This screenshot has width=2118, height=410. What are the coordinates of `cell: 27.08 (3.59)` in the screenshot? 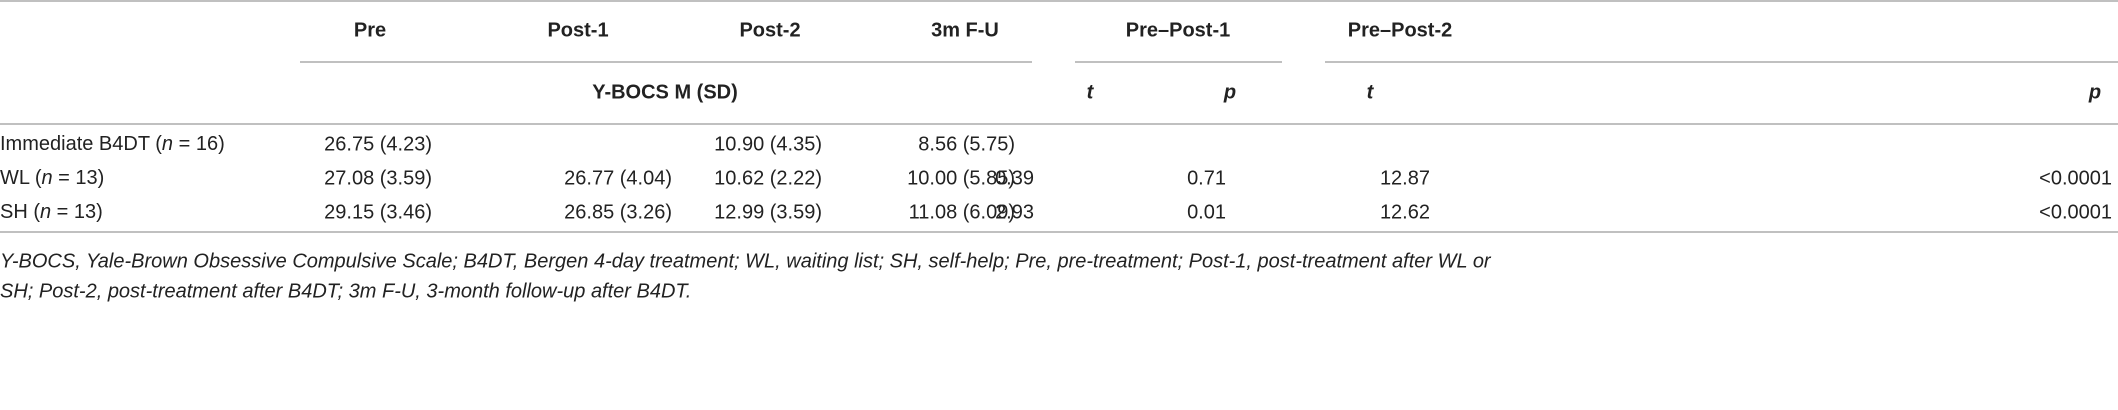 It's located at (378, 178).